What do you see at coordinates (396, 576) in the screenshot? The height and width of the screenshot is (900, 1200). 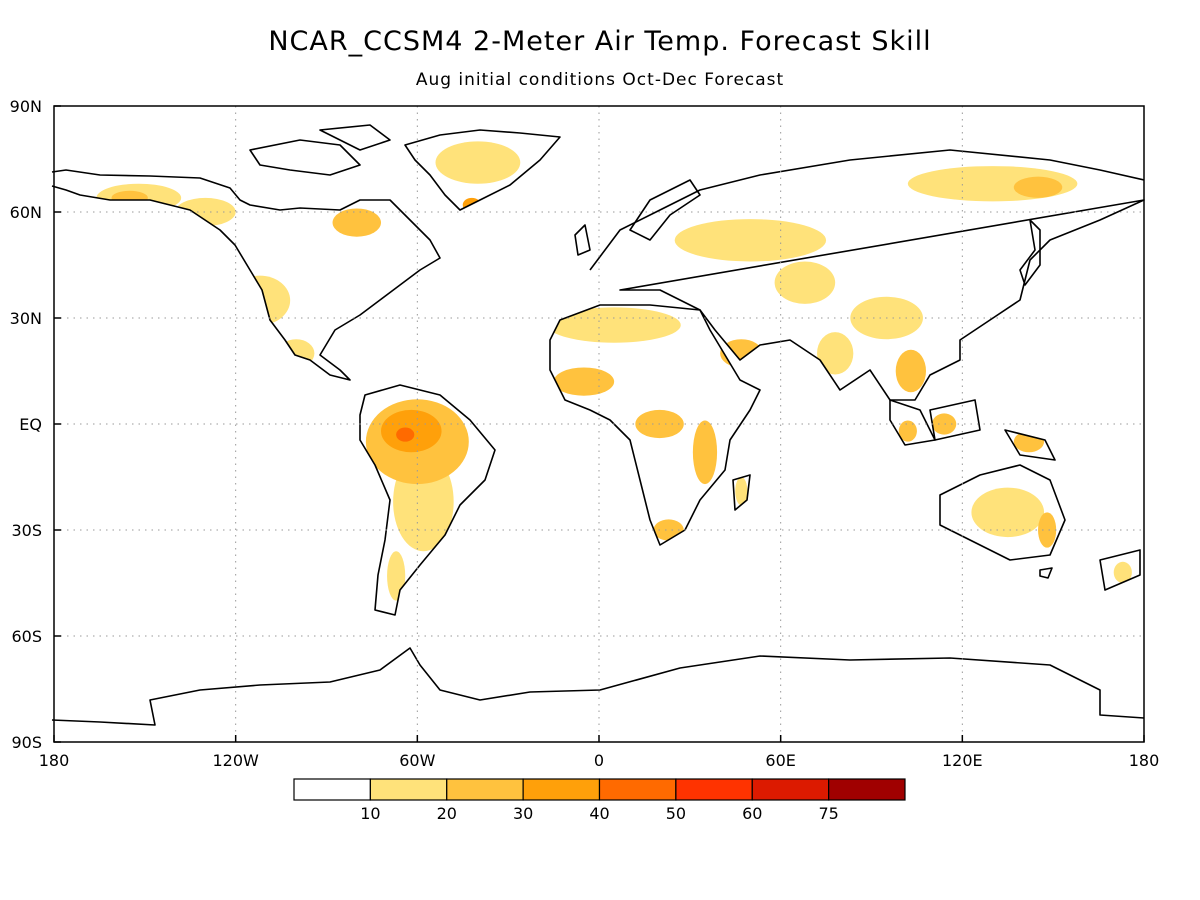 I see `skill-region-patagonia` at bounding box center [396, 576].